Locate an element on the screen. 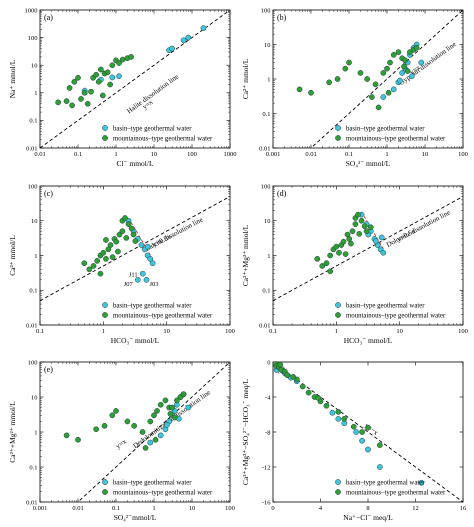  y-tick-label: 0.01 is located at coordinates (31, 148).